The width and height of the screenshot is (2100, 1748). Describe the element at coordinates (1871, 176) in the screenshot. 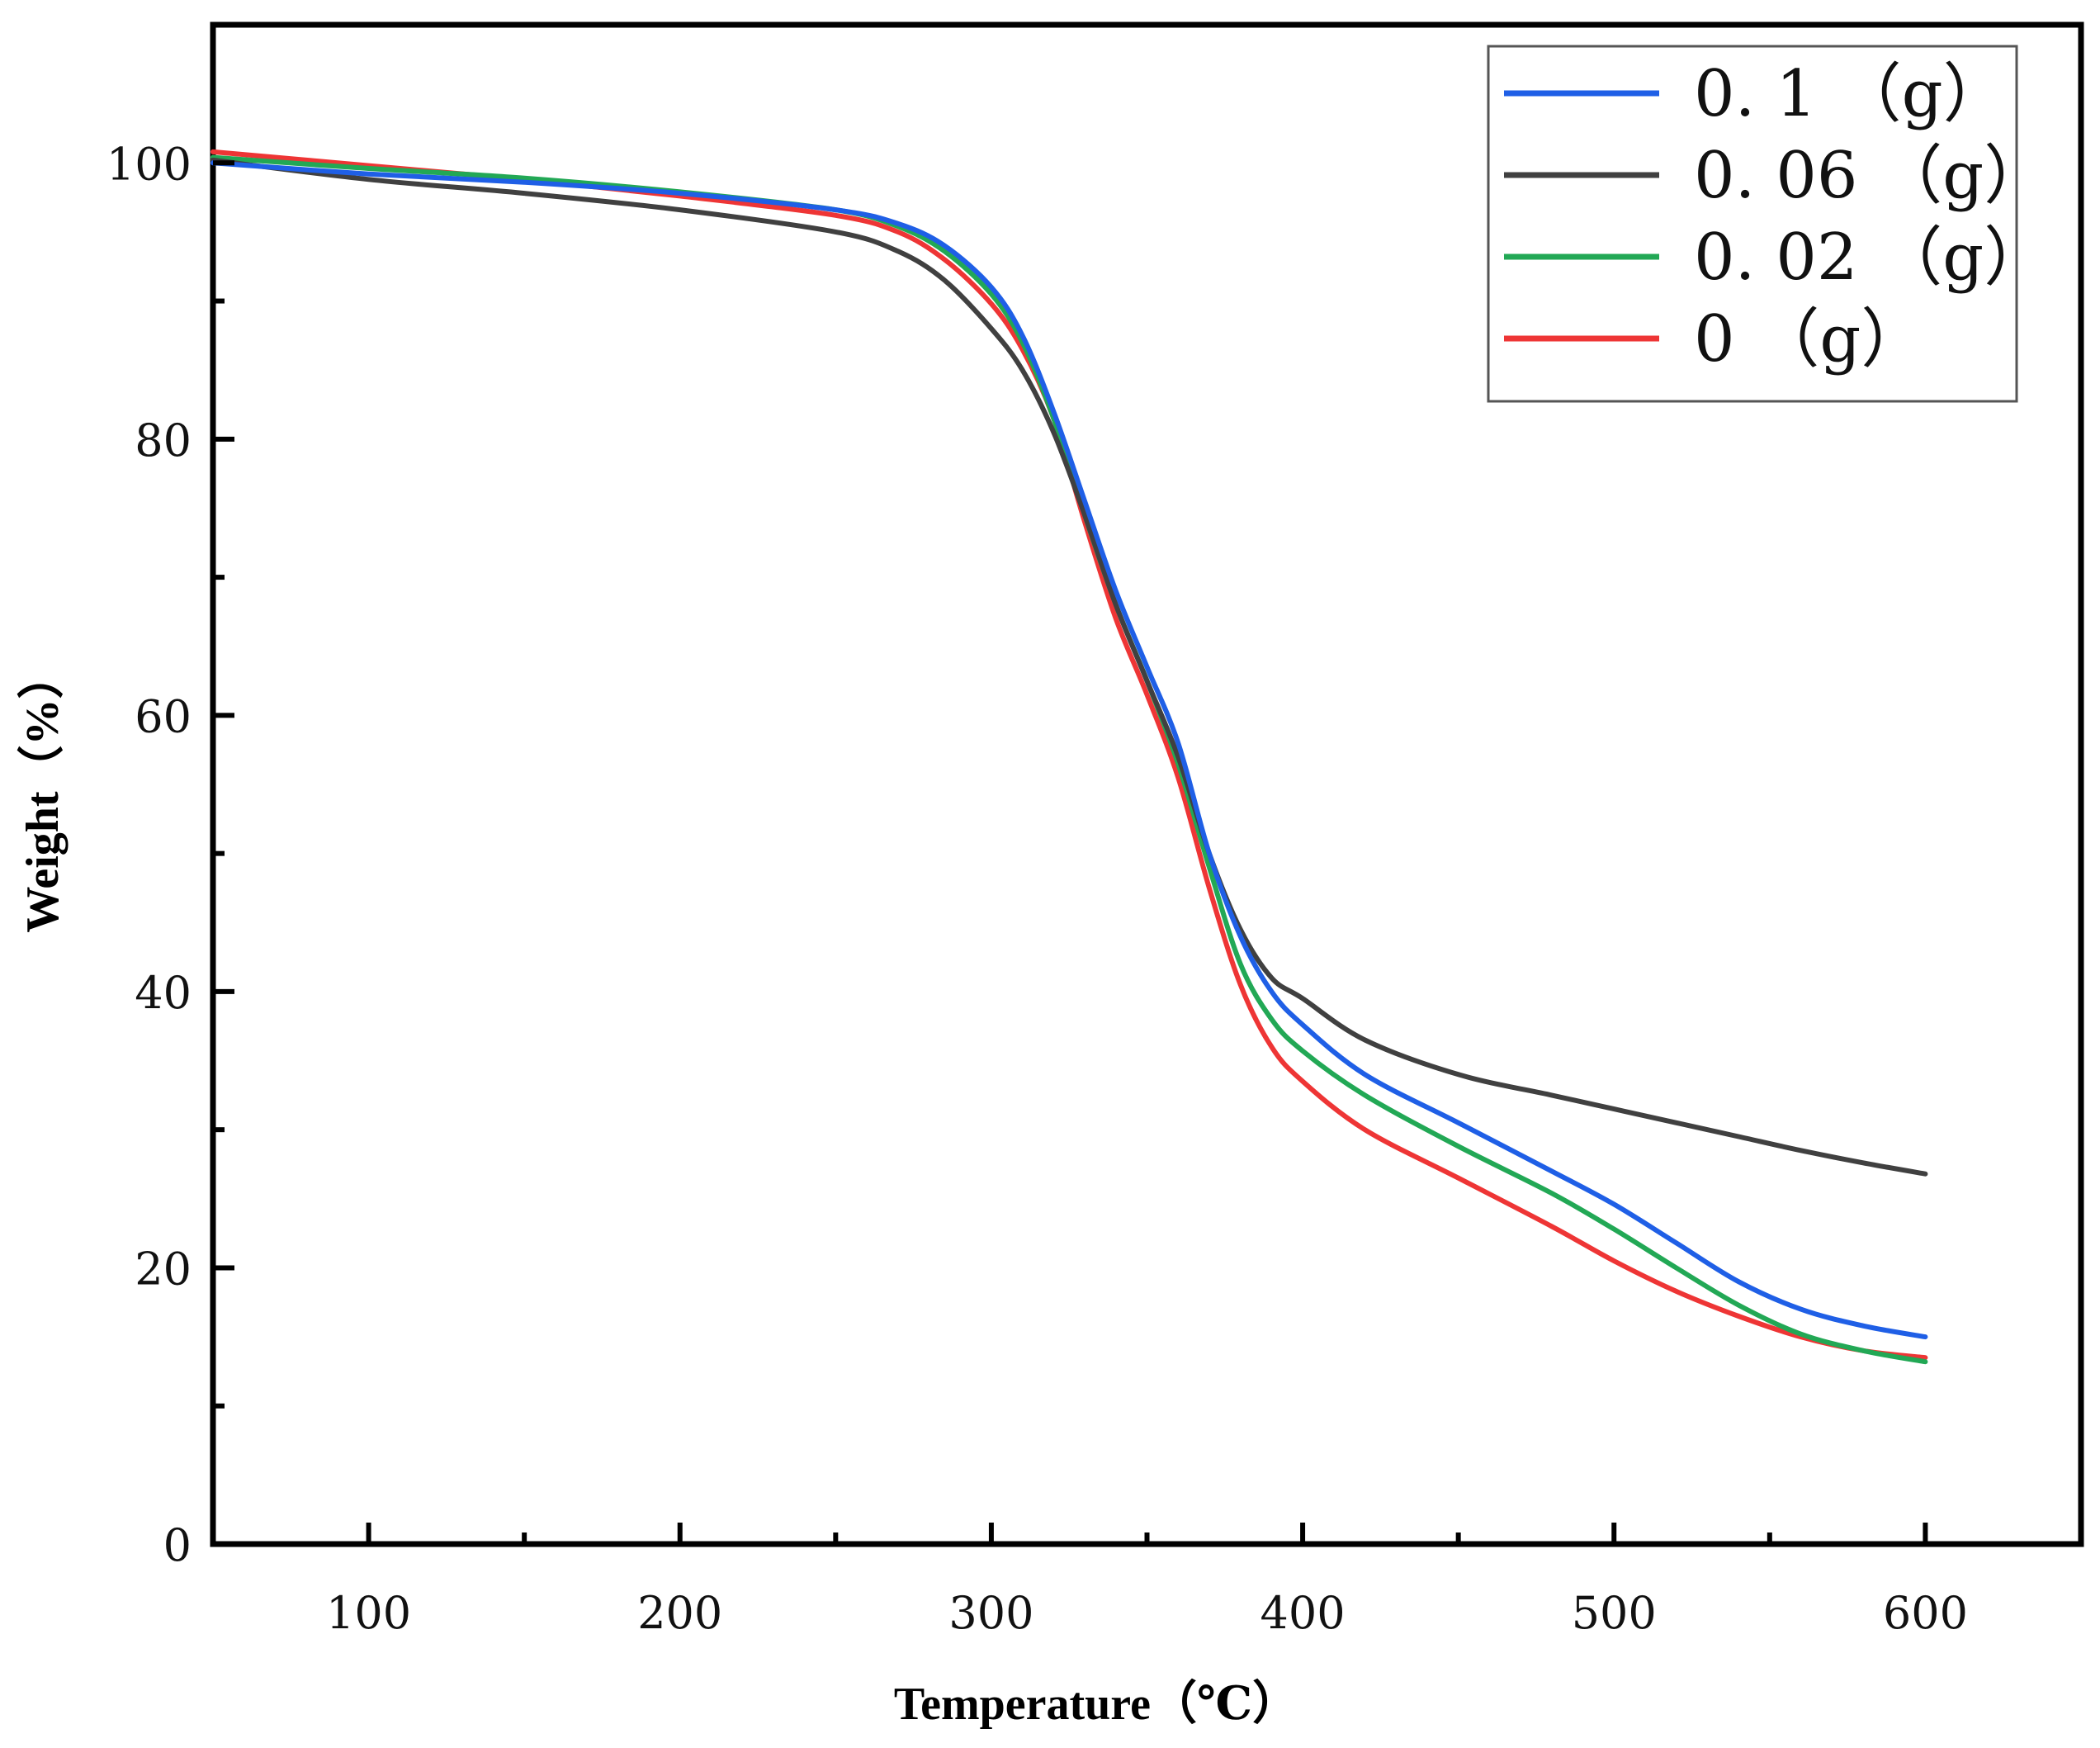

I see `legend-label-0-06-g: 0. 06 （g）` at that location.